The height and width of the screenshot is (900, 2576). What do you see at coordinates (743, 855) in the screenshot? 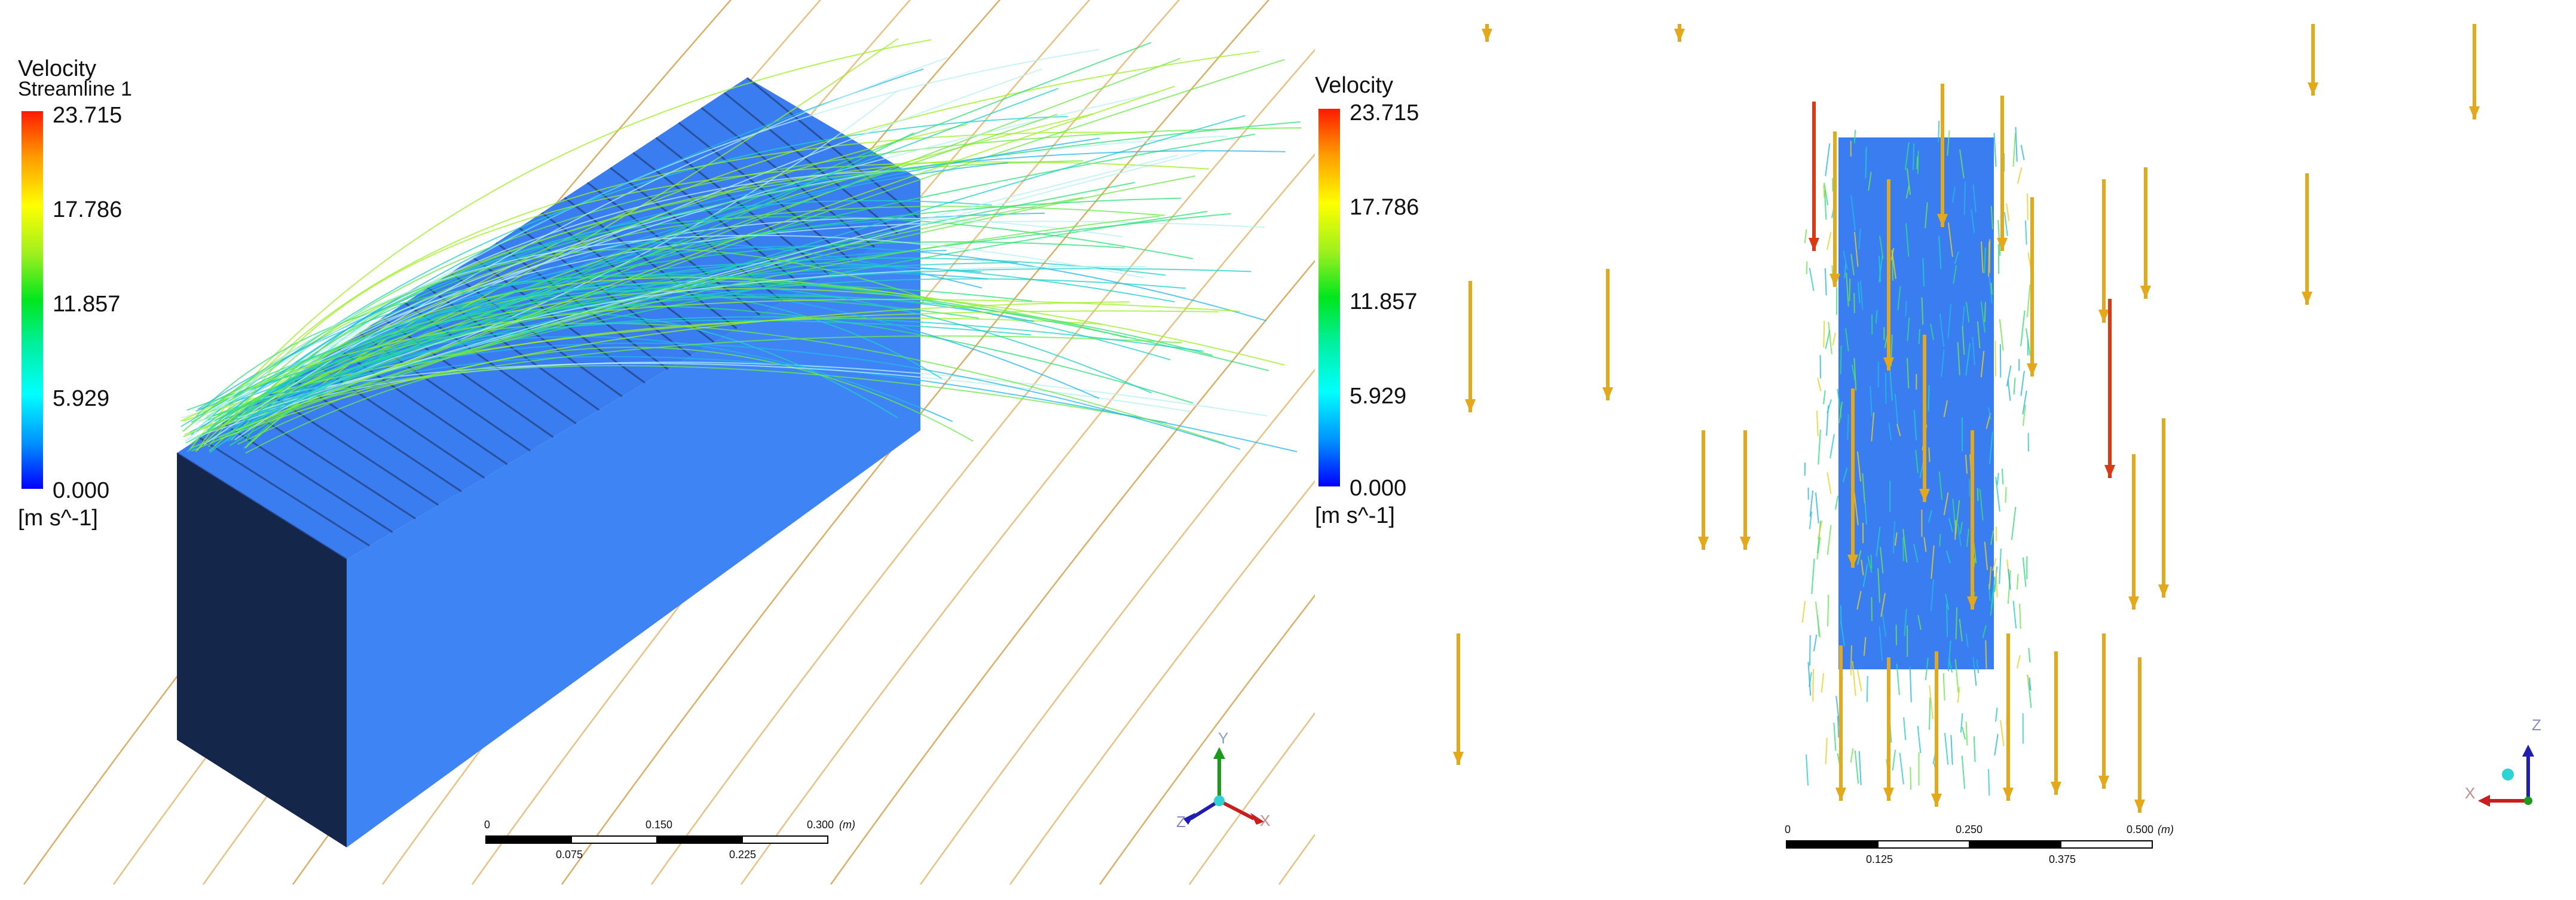
I see `scale-label: 0.225` at bounding box center [743, 855].